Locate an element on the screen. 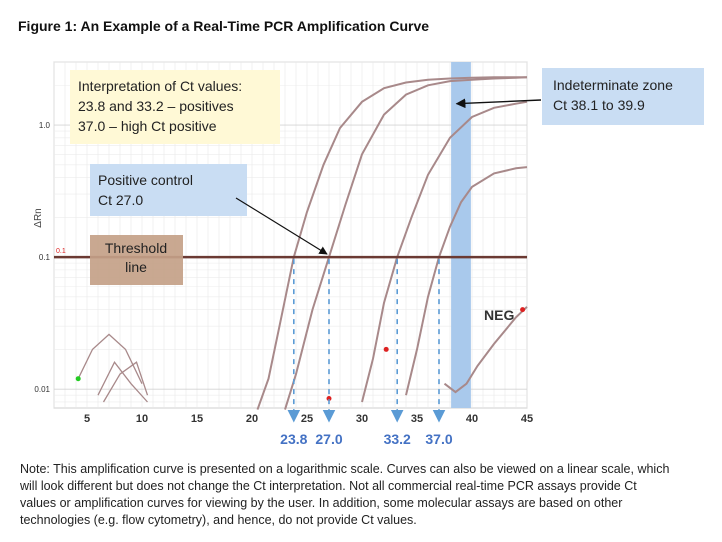 The image size is (722, 542). threshold-label-box is located at coordinates (136, 260).